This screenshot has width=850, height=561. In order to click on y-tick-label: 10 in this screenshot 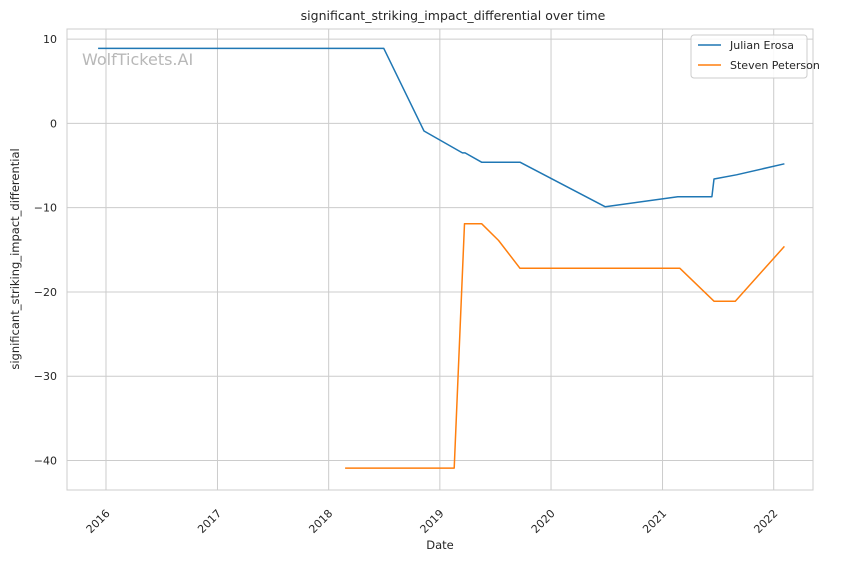, I will do `click(50, 39)`.